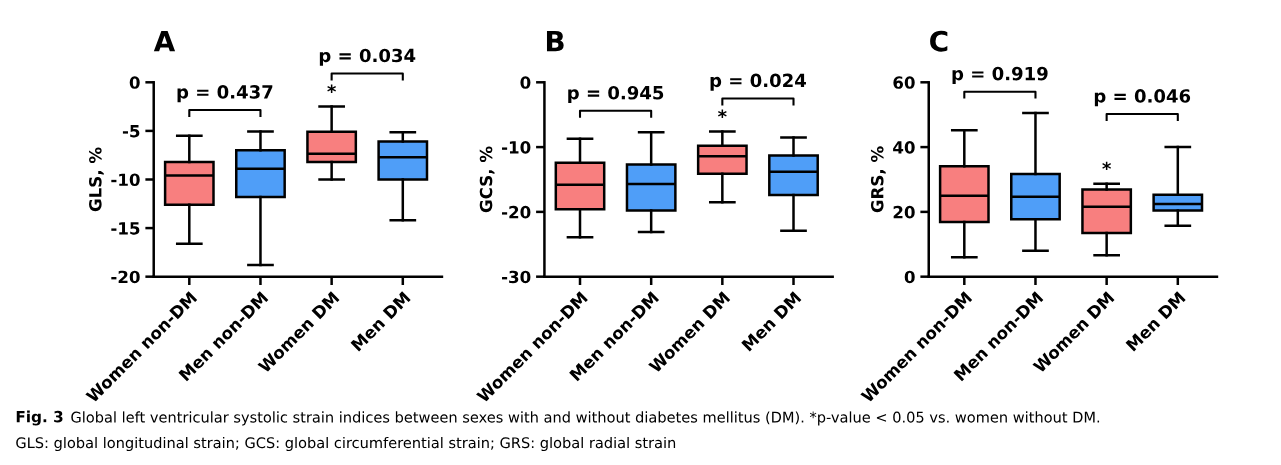 This screenshot has height=465, width=1281. I want to click on text: Global left ventricular systolic strain indices between sexes with and without diabetes mellitus (DM). *p-value < 0.05 vs. women without DM., so click(585, 418).